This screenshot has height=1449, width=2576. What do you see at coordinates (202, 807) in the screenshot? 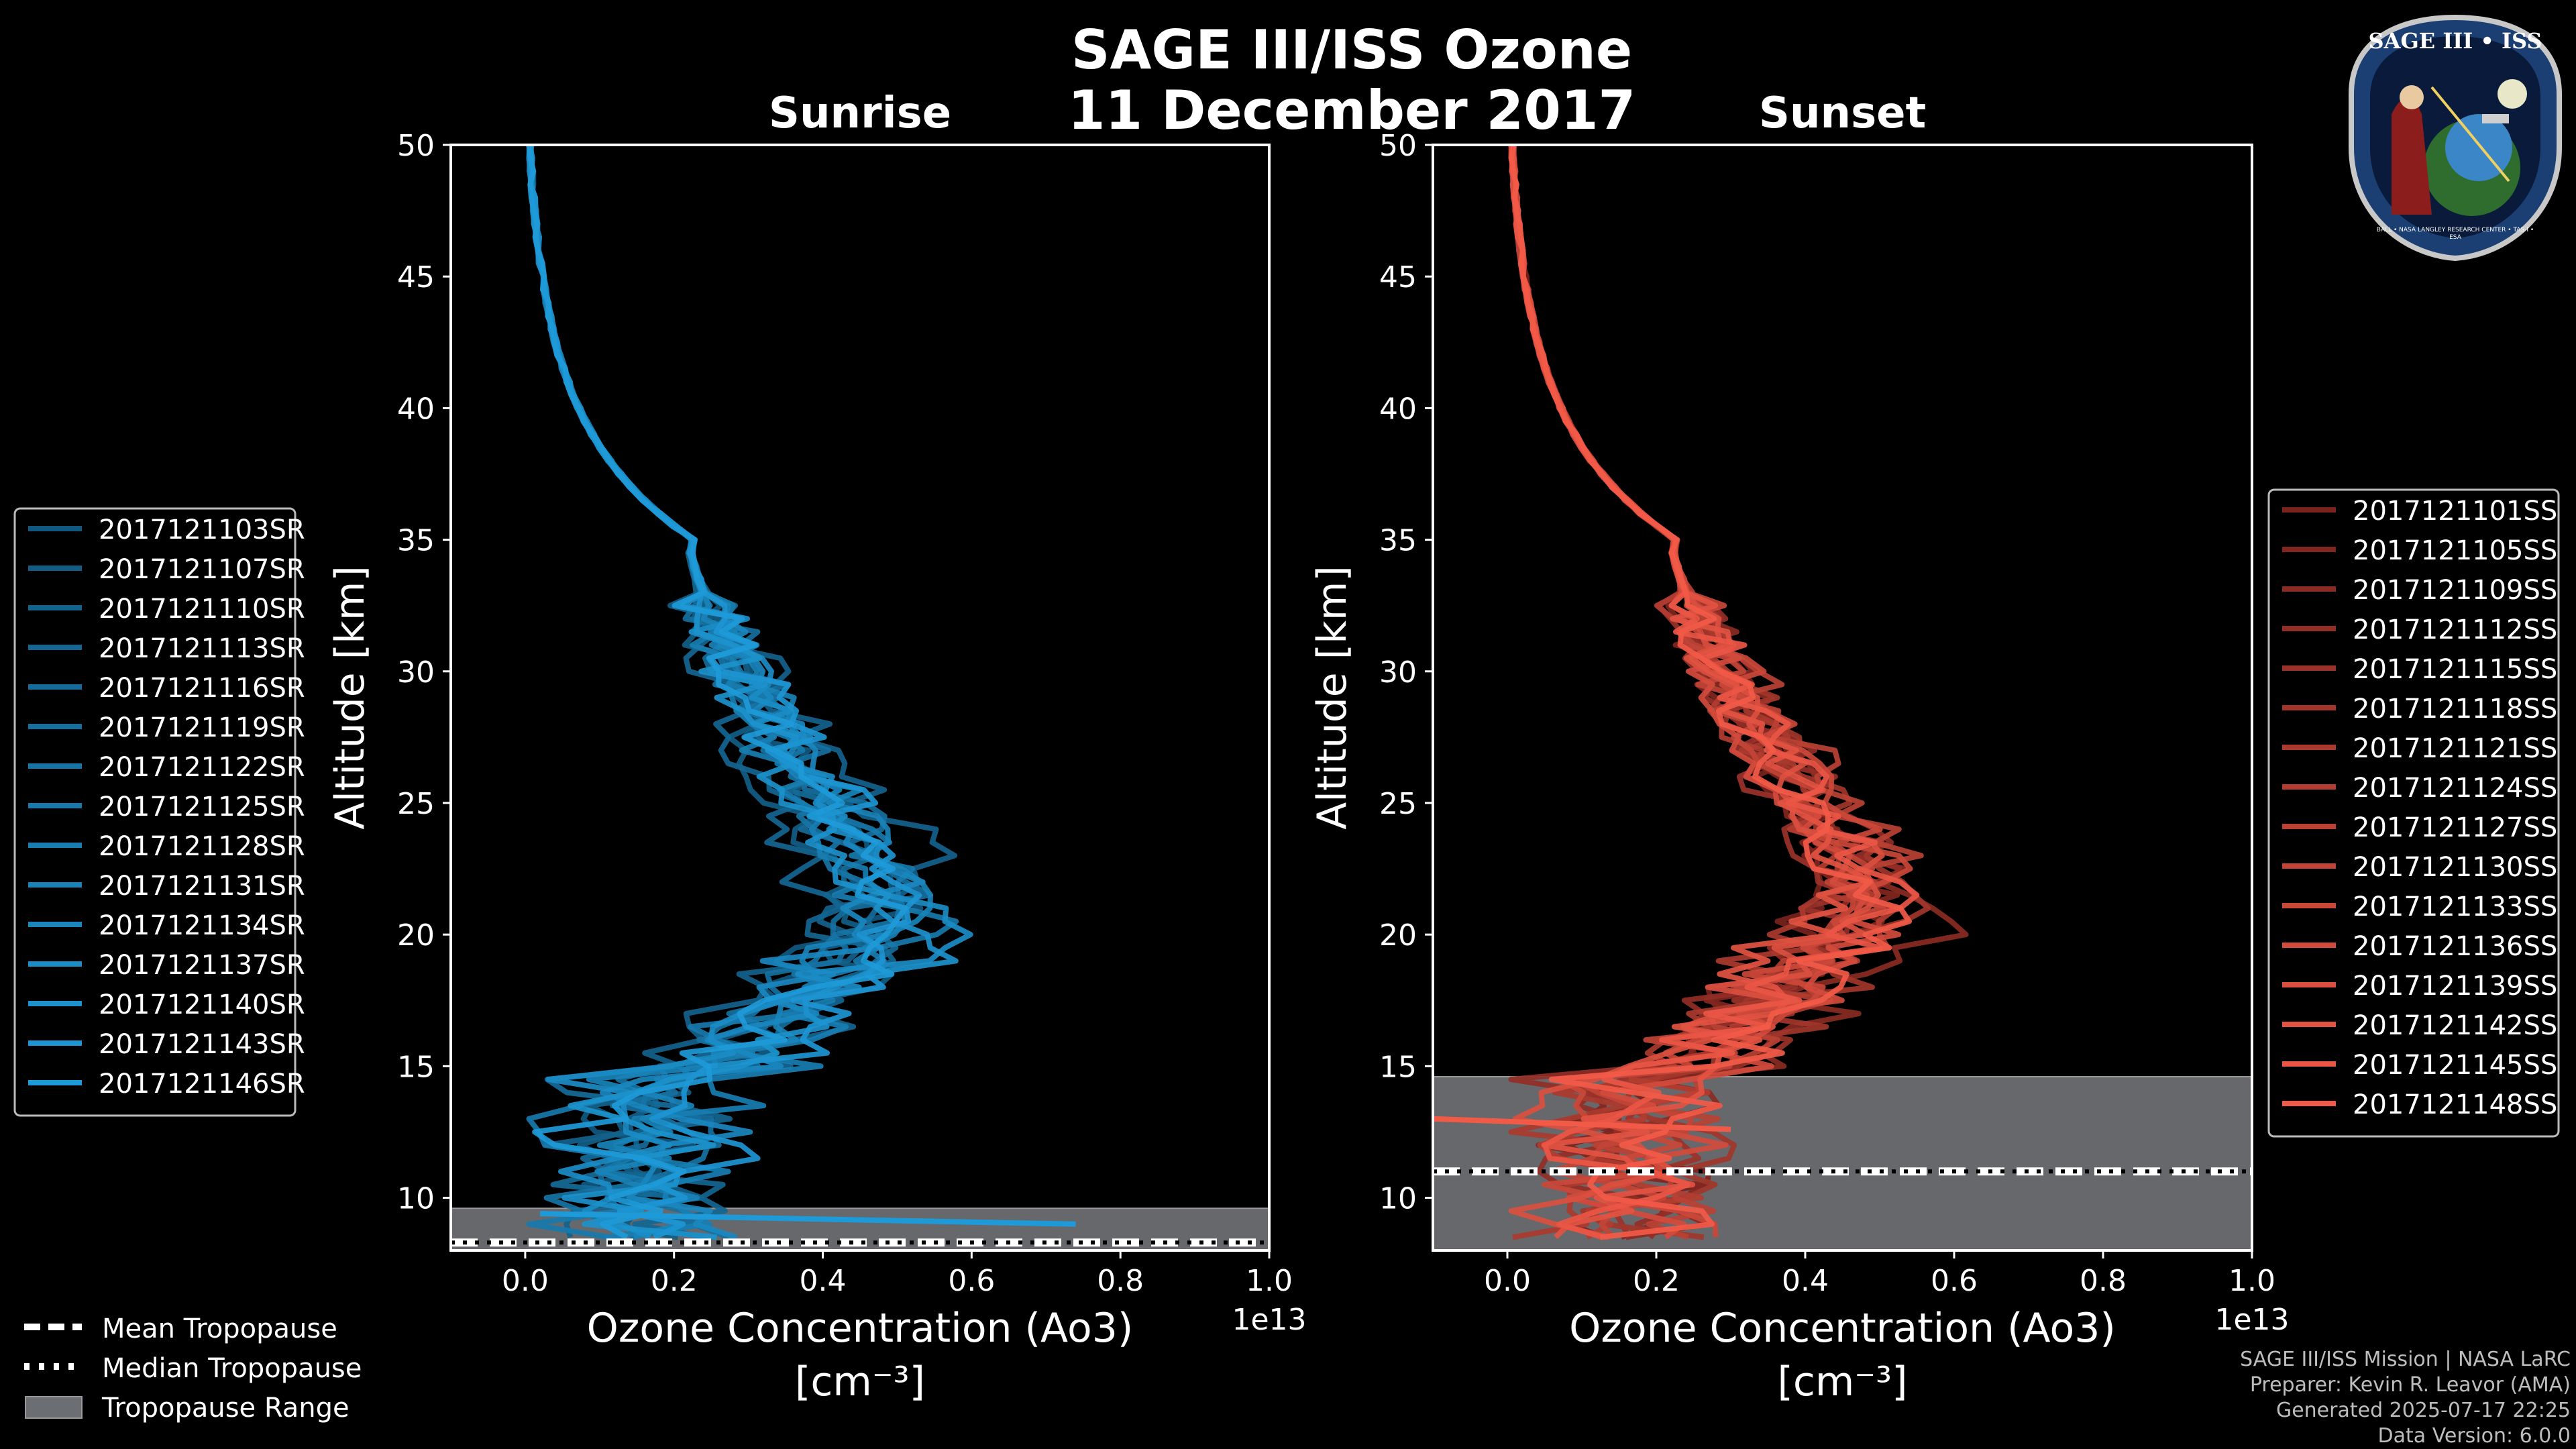
I see `sunrise-legend-label: 2017121125SR` at bounding box center [202, 807].